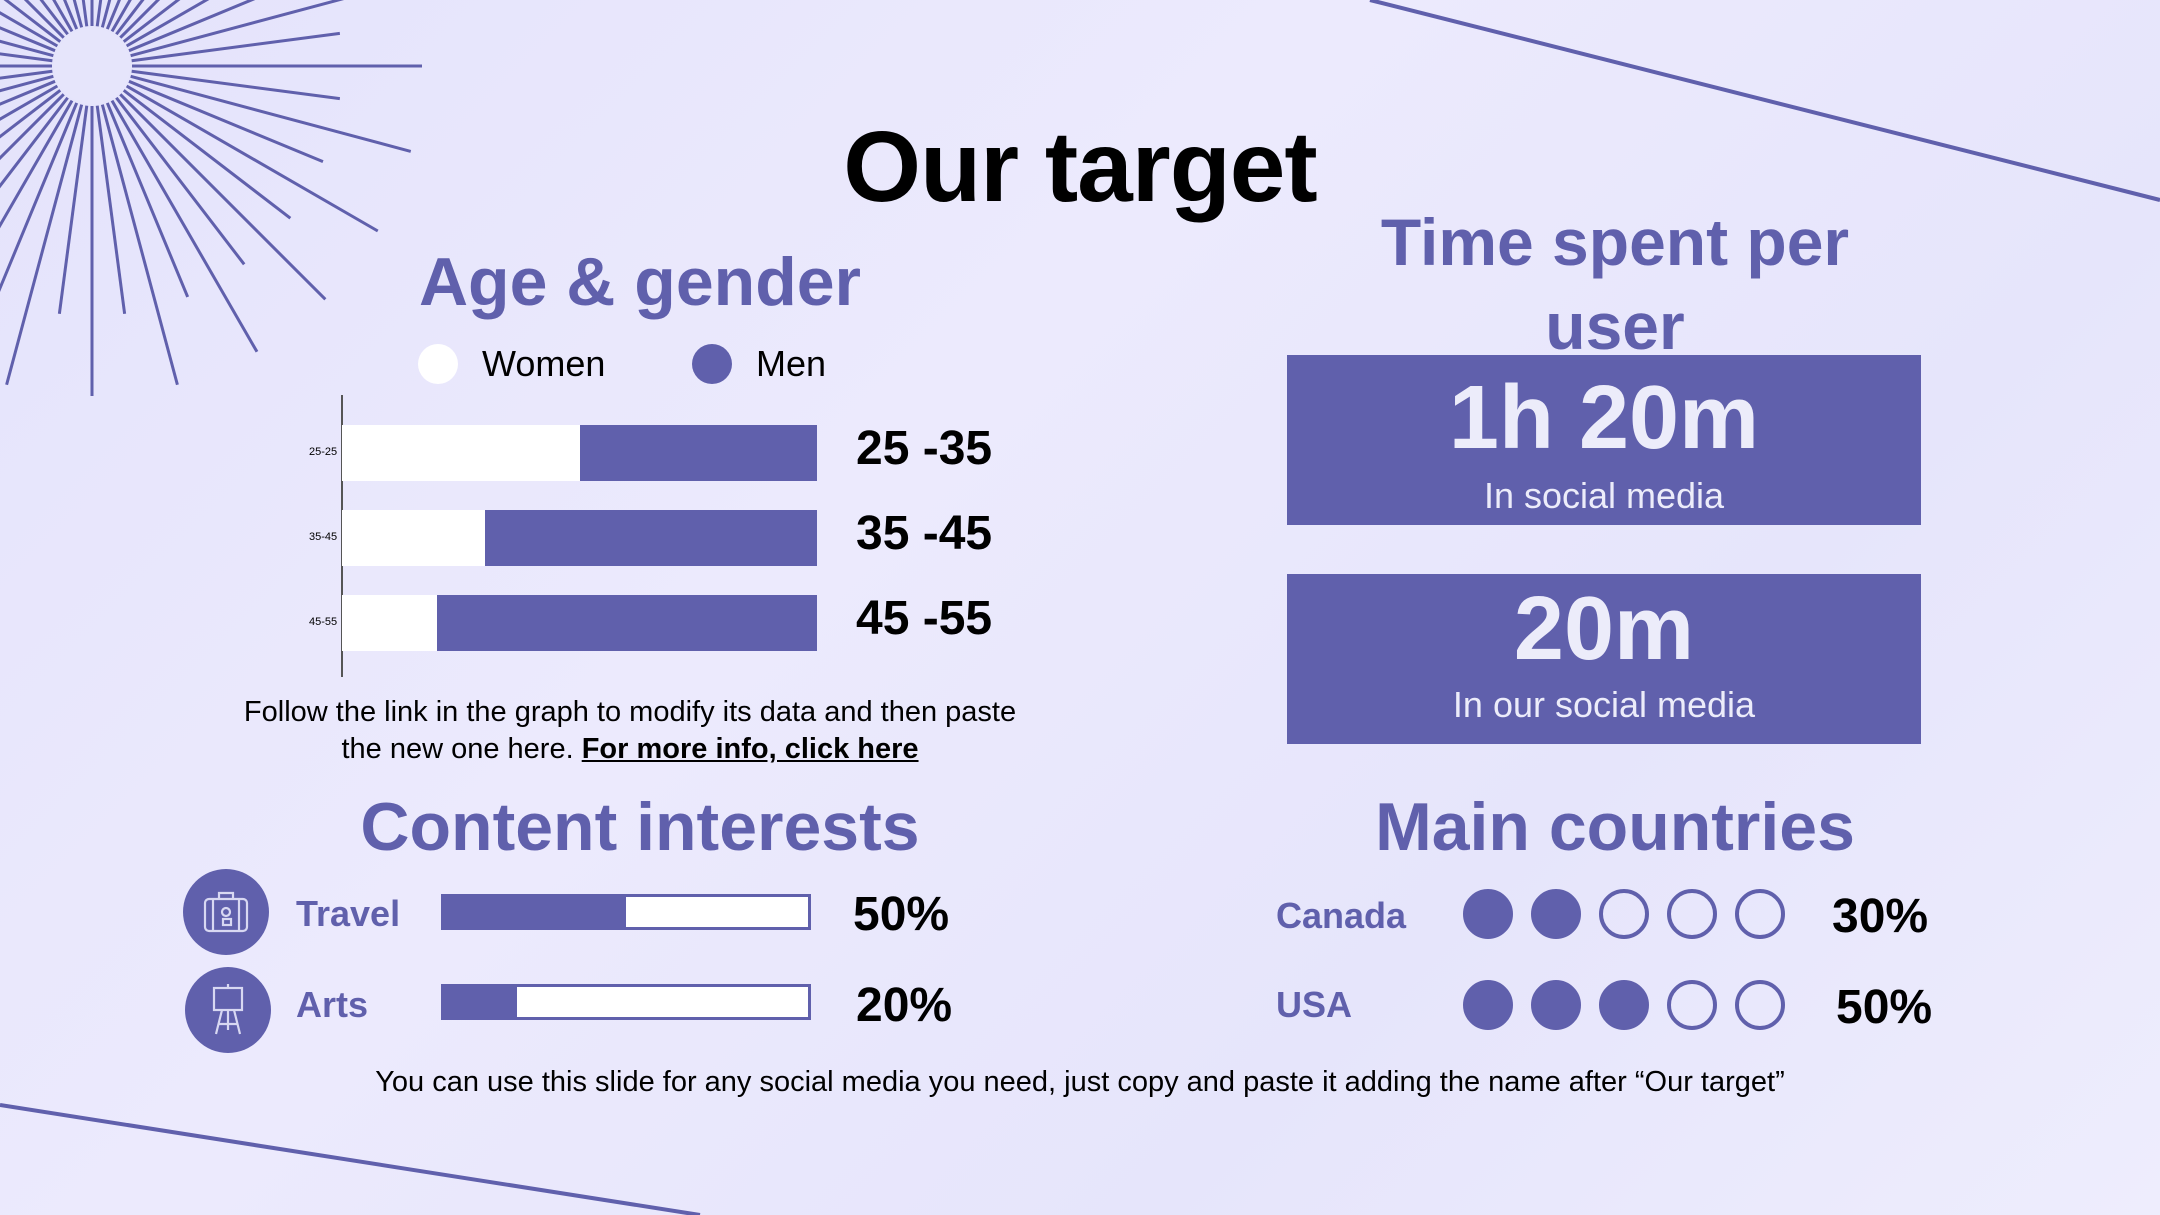 The height and width of the screenshot is (1215, 2160). What do you see at coordinates (901, 914) in the screenshot?
I see `interest-percent-travel: 50%` at bounding box center [901, 914].